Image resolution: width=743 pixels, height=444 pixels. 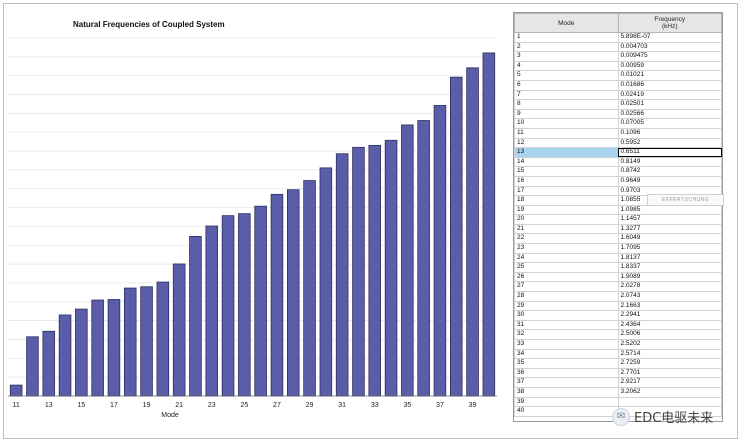 What do you see at coordinates (669, 344) in the screenshot?
I see `frequency-cell: 2.5202` at bounding box center [669, 344].